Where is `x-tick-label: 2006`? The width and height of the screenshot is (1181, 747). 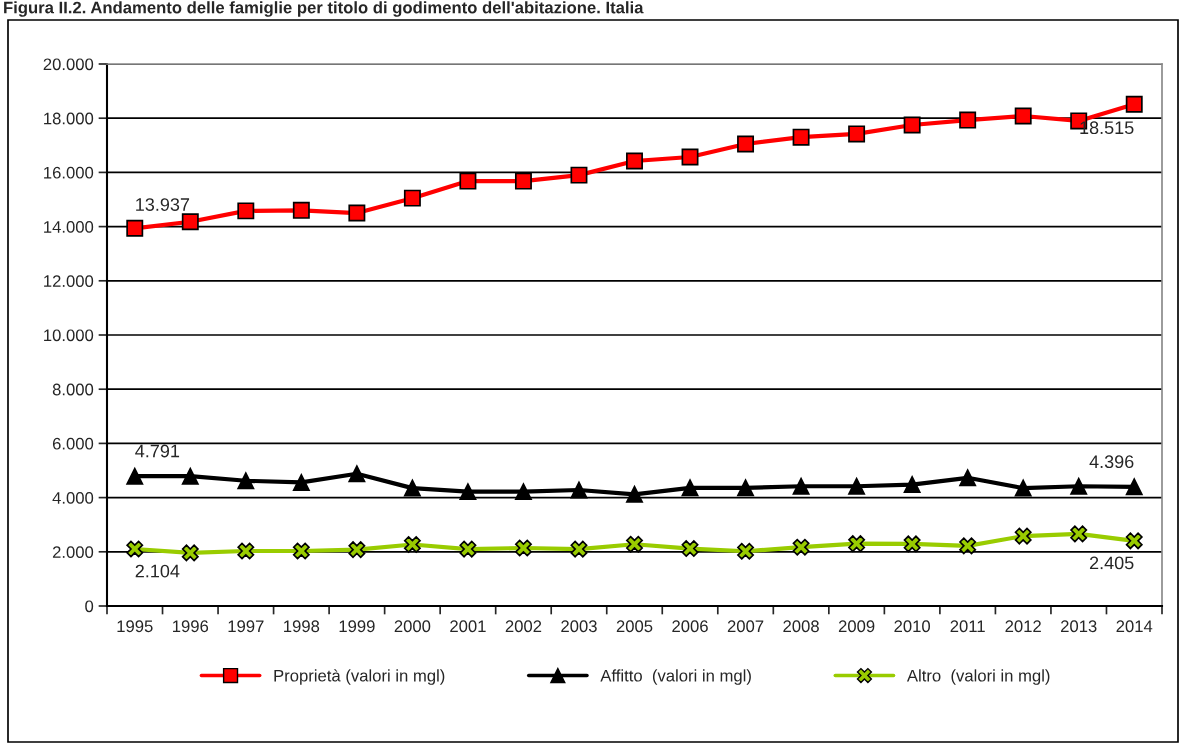 x-tick-label: 2006 is located at coordinates (690, 626).